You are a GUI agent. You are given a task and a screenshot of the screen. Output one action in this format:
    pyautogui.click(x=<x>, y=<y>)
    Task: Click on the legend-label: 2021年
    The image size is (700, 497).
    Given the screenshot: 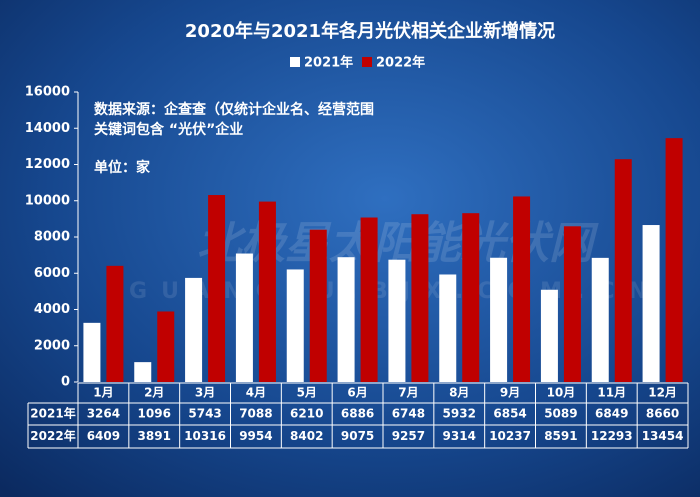 What is the action you would take?
    pyautogui.click(x=328, y=63)
    